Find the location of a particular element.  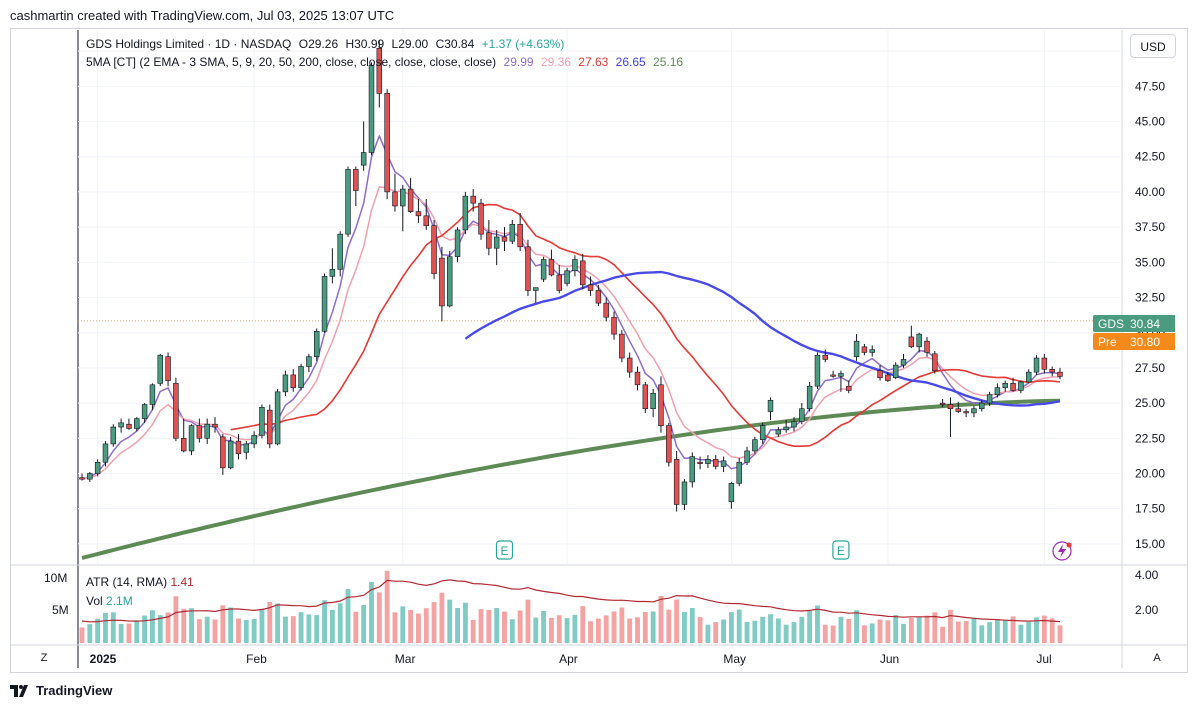

vol-value: 2.1M is located at coordinates (119, 601).